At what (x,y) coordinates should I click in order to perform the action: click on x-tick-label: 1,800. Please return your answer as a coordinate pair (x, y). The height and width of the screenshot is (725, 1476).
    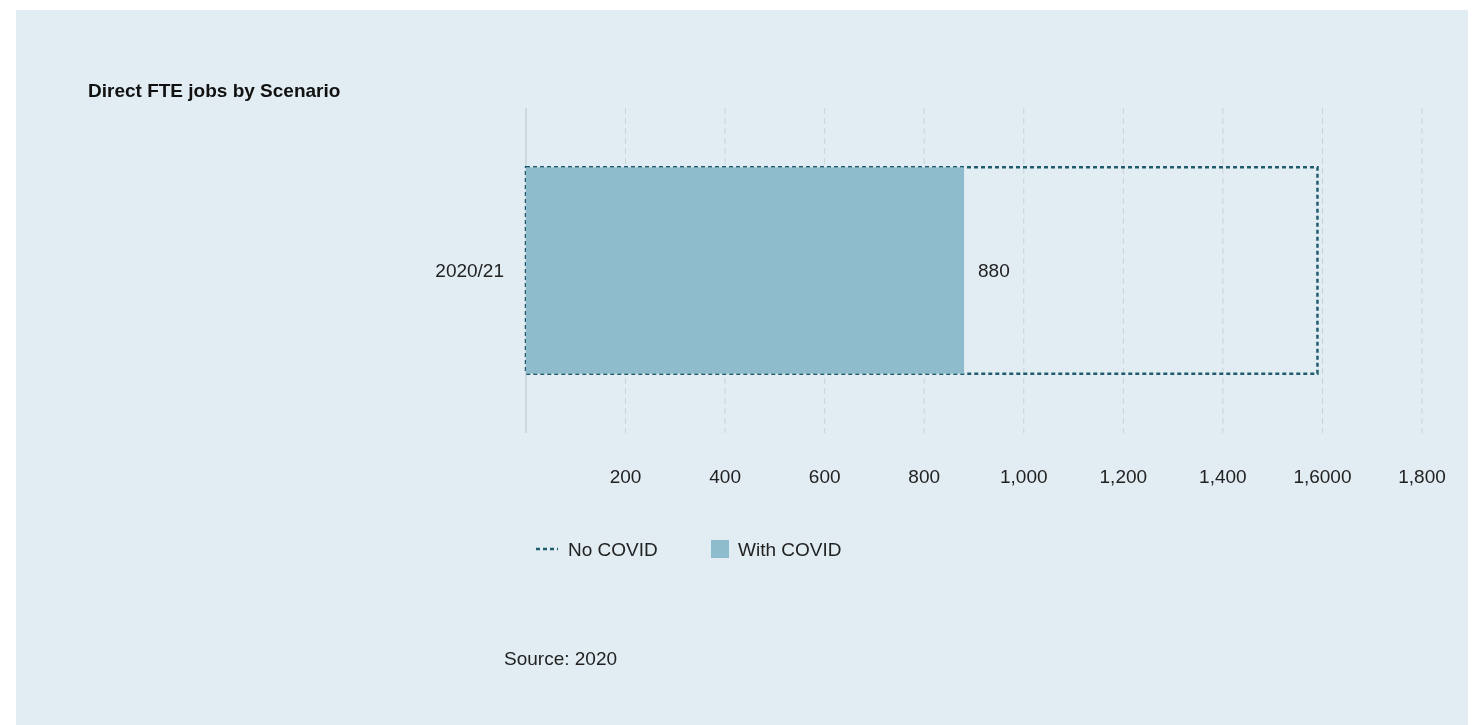
    Looking at the image, I should click on (1422, 476).